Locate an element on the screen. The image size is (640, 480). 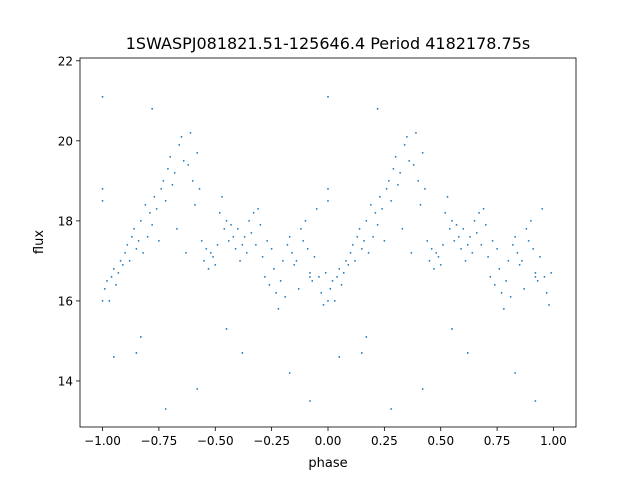
x-tick-label: −0.50 is located at coordinates (215, 441).